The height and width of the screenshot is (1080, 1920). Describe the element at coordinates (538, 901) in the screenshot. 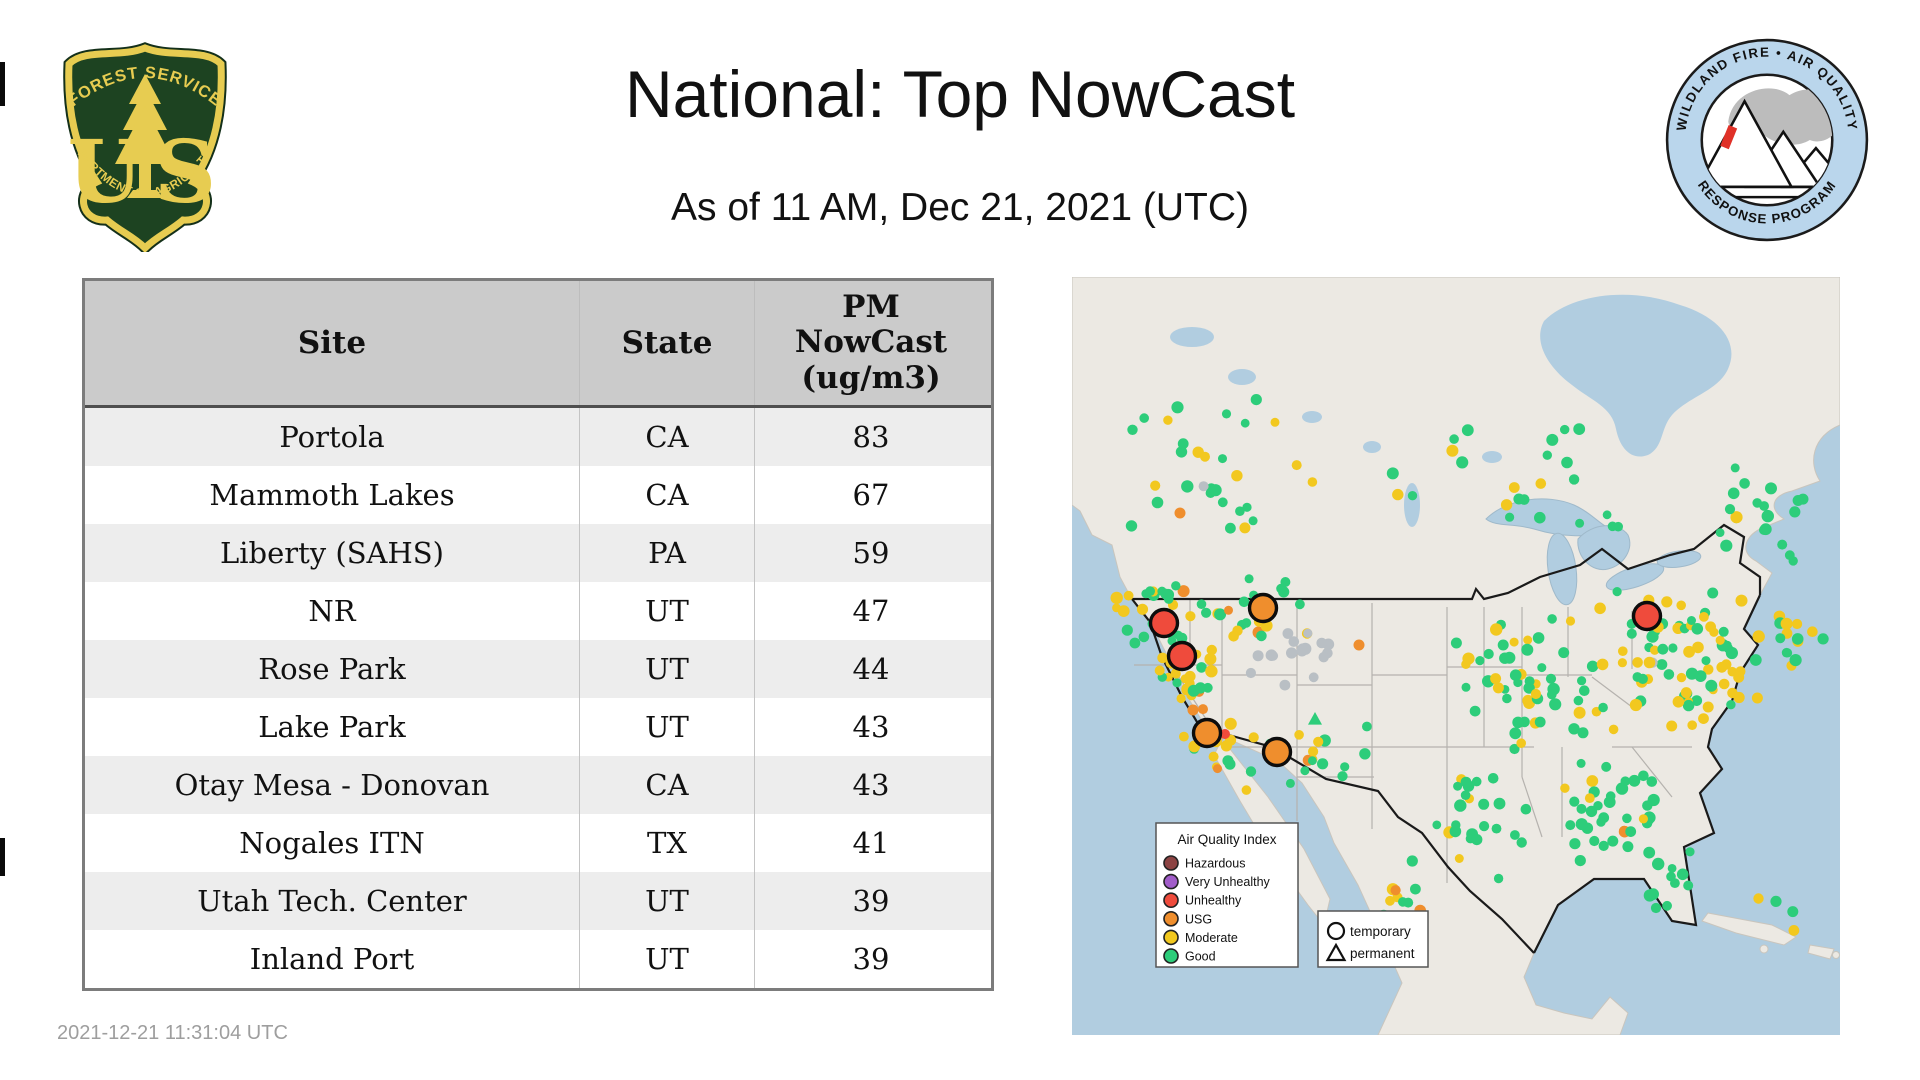

I see `table-row: Utah Tech. Center UT 39` at that location.